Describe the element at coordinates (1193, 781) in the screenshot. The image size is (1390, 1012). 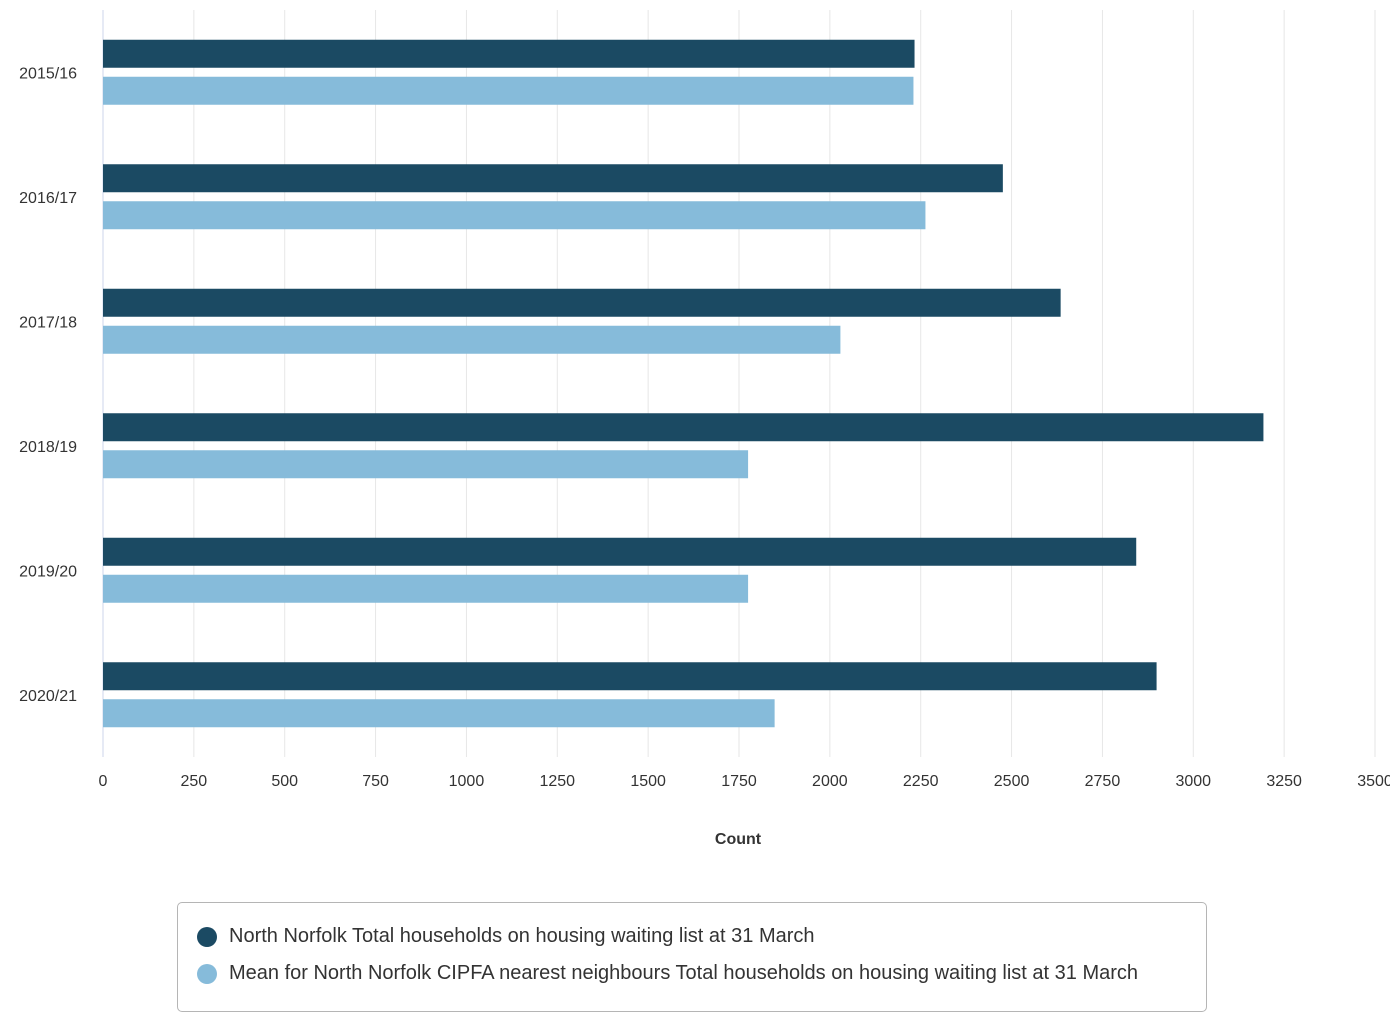
I see `x-tick-label: 3000` at that location.